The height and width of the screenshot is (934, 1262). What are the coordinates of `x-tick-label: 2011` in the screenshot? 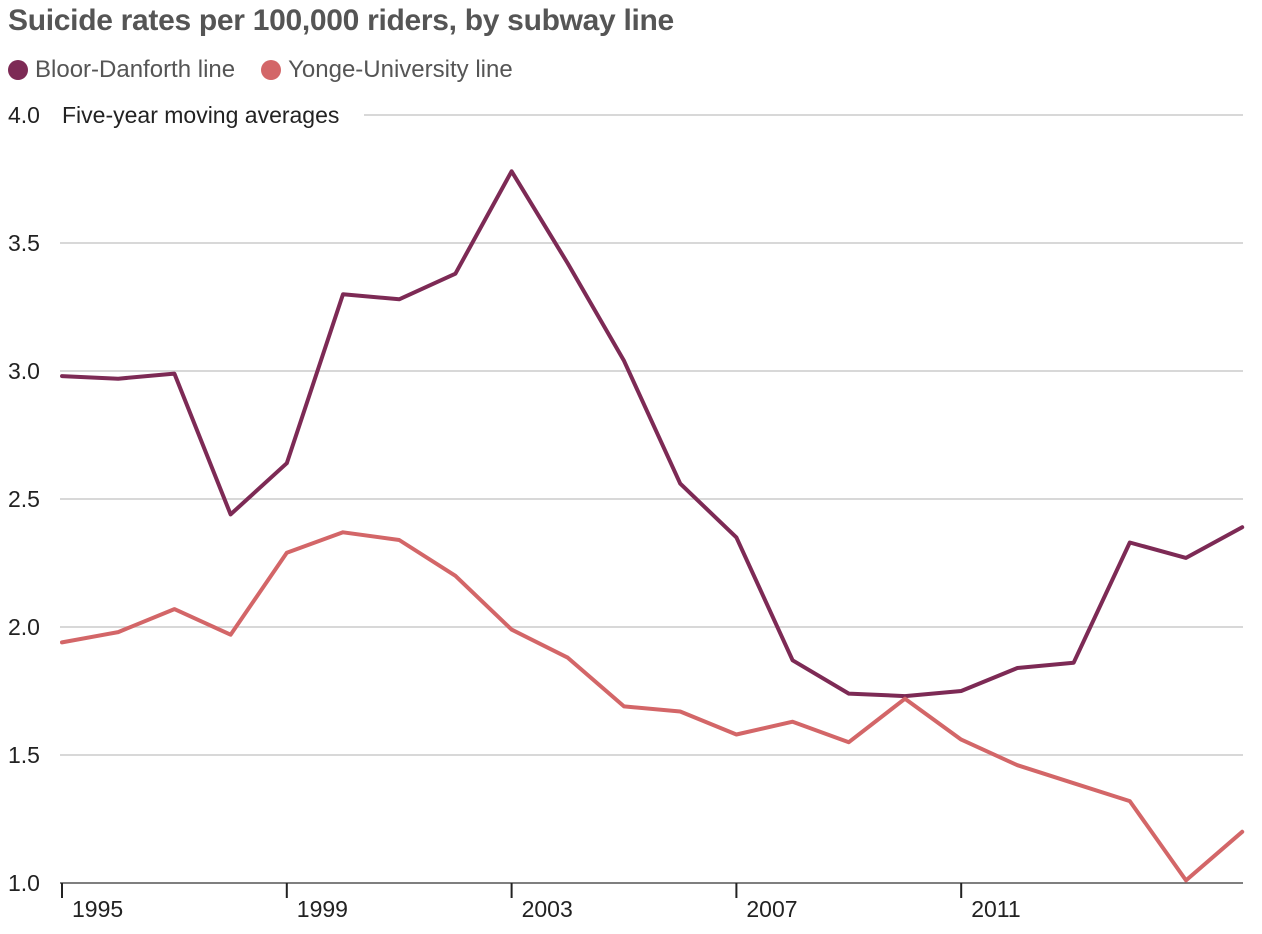 It's located at (995, 909).